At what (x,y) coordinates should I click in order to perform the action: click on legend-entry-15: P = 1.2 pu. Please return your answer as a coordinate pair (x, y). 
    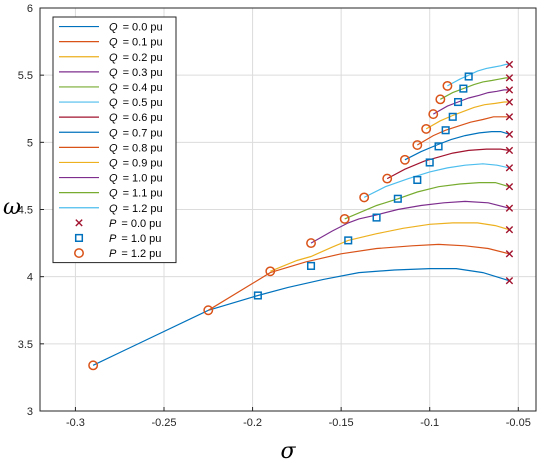
    Looking at the image, I should click on (117, 254).